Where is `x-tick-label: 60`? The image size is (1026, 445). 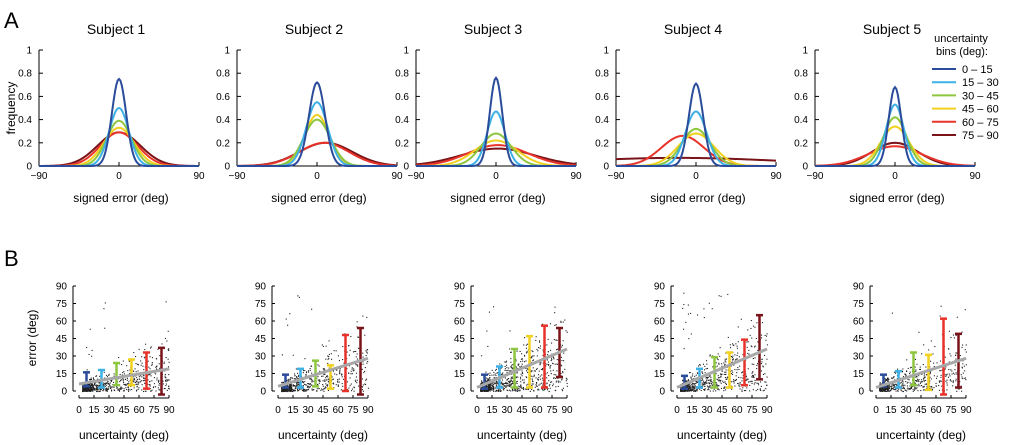
x-tick-label: 60 is located at coordinates (737, 410).